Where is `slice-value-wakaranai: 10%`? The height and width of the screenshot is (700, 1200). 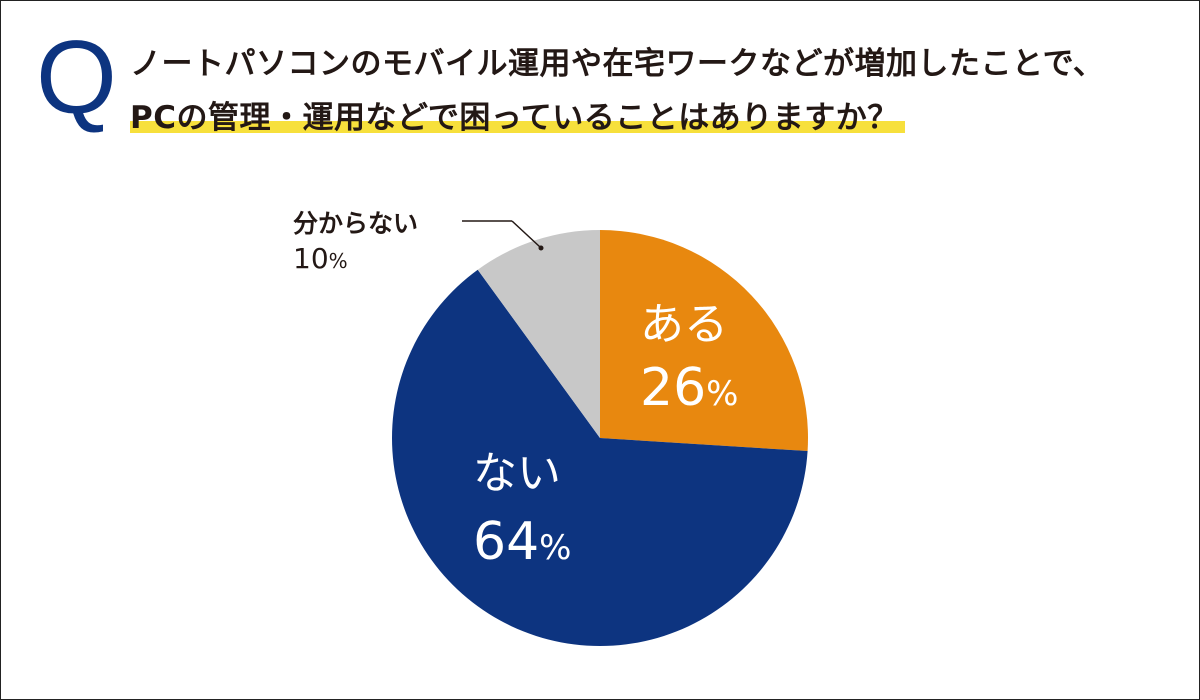 slice-value-wakaranai: 10% is located at coordinates (320, 258).